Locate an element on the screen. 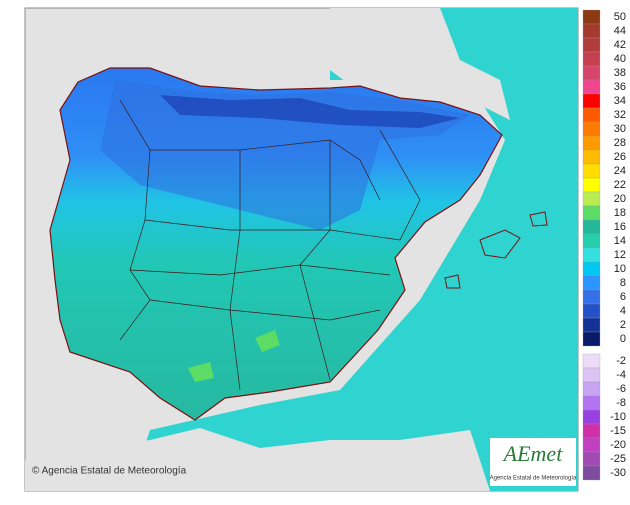 The height and width of the screenshot is (505, 630). legend-label: -4 is located at coordinates (621, 375).